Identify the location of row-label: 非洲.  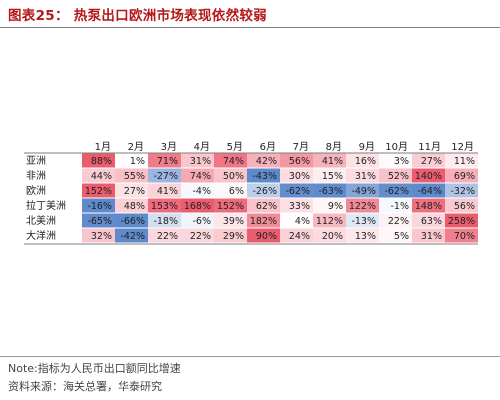
(36, 176).